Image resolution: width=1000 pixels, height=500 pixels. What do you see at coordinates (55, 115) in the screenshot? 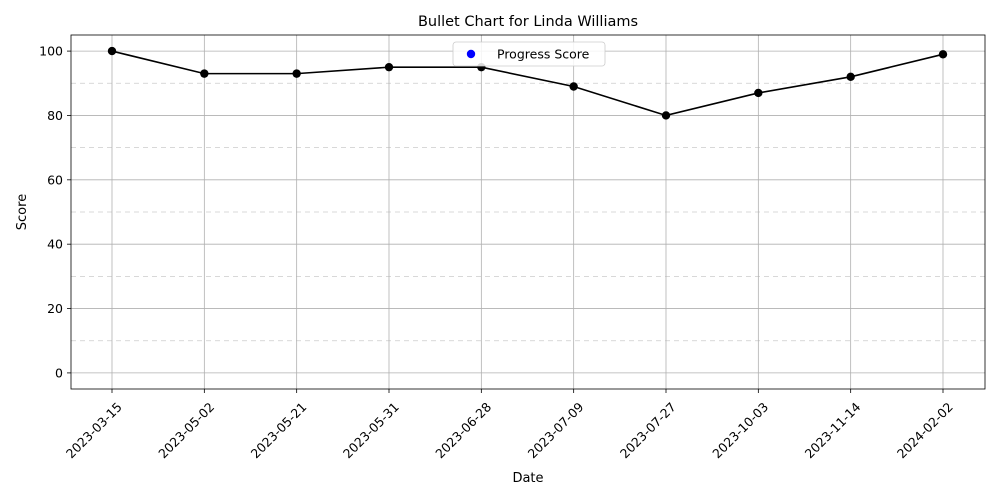
I see `y-tick-label: 80` at bounding box center [55, 115].